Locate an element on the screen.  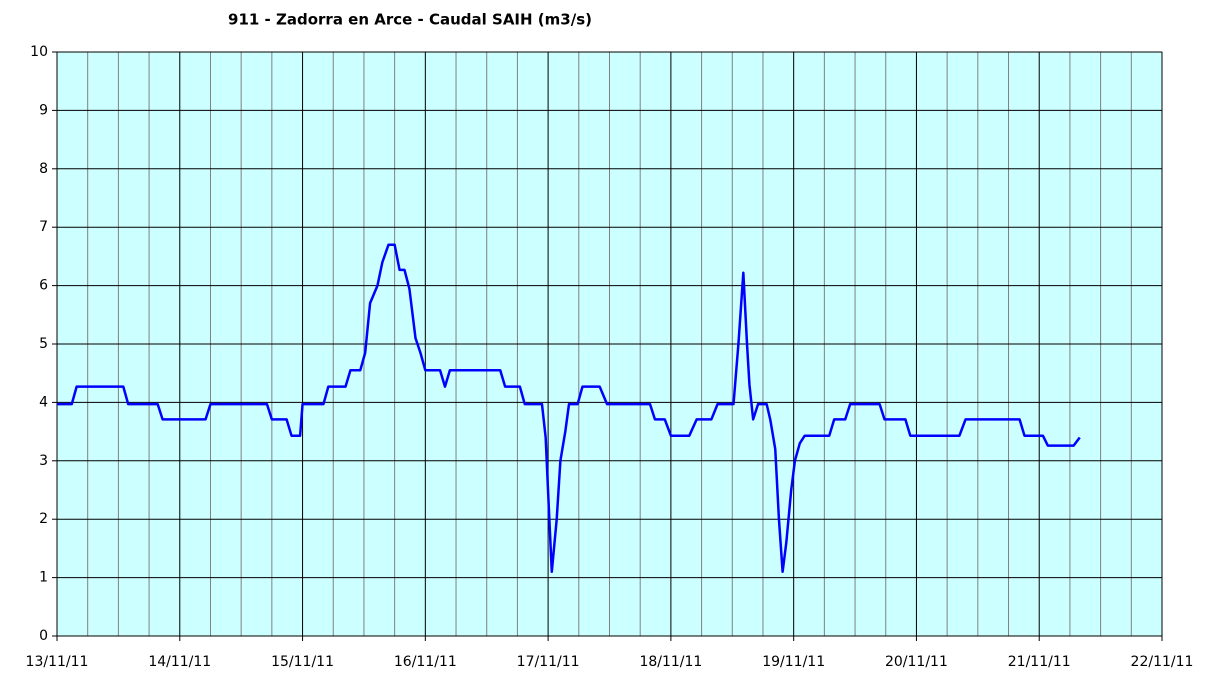
x-tick-label: 18/11/11 is located at coordinates (670, 662).